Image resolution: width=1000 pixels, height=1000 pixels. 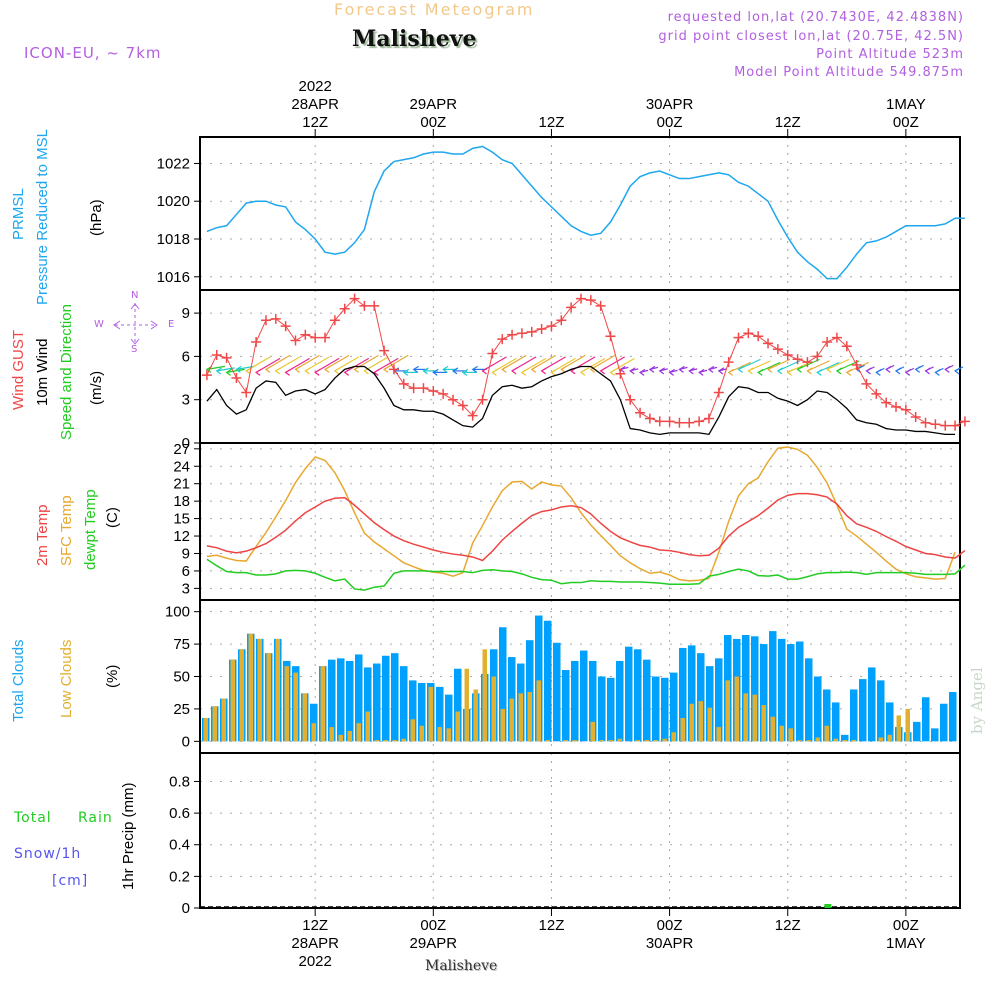 What do you see at coordinates (552, 122) in the screenshot?
I see `top-time-label: 12Z` at bounding box center [552, 122].